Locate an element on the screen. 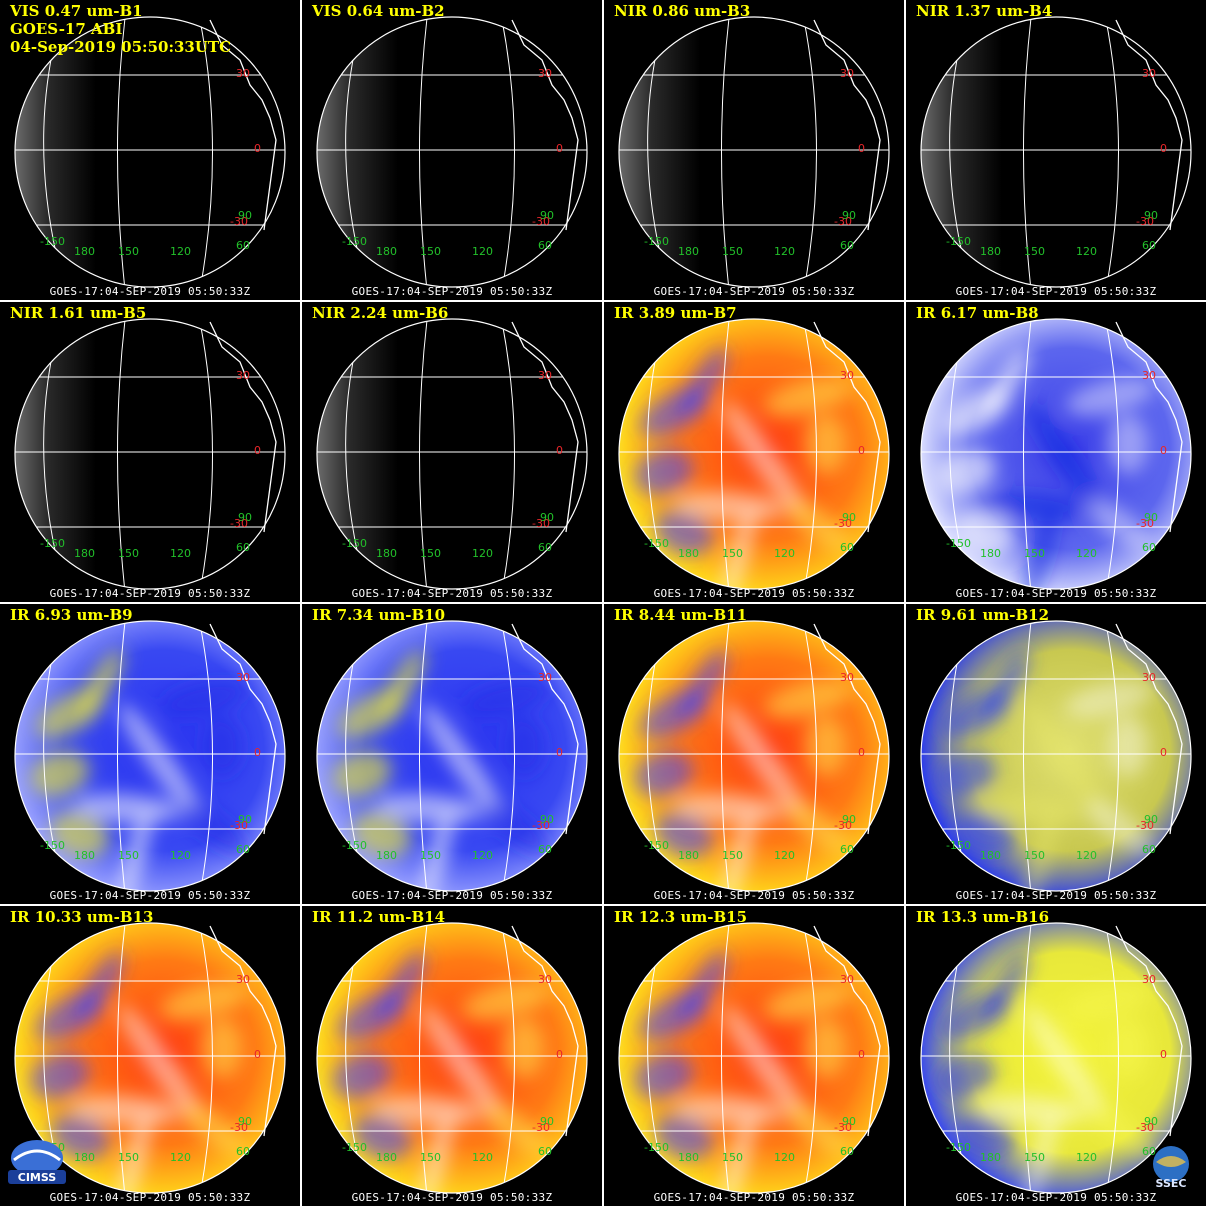 This screenshot has width=1206, height=1206. ssec-logo: SSEC is located at coordinates (1171, 1167).